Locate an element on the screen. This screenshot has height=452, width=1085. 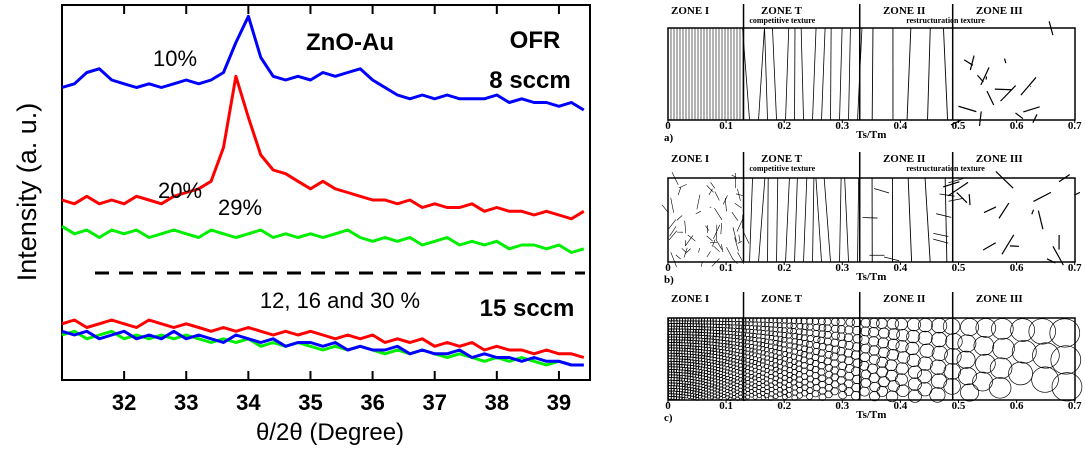
zone-tick-label: 0.7 is located at coordinates (1075, 268).